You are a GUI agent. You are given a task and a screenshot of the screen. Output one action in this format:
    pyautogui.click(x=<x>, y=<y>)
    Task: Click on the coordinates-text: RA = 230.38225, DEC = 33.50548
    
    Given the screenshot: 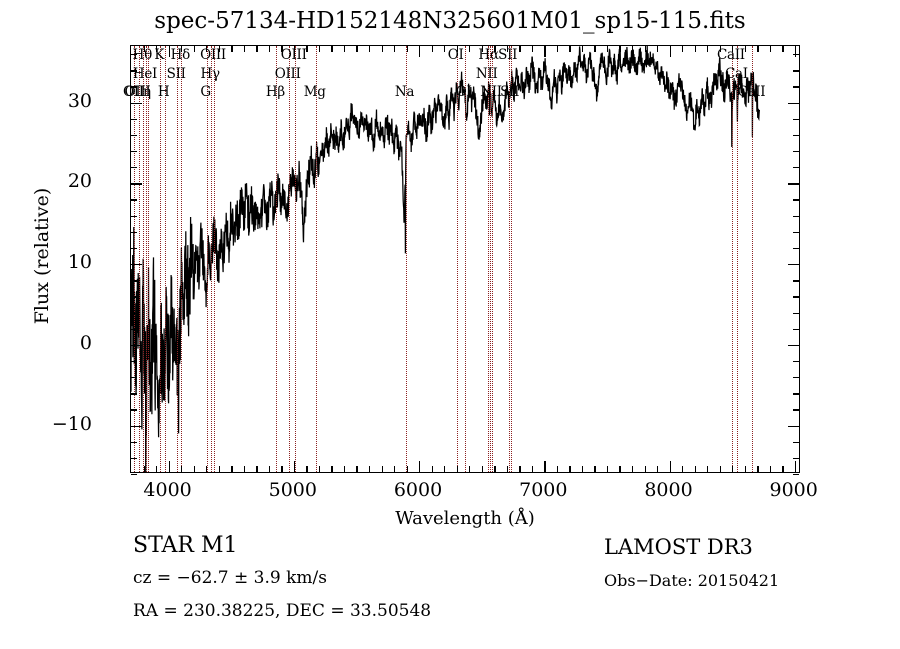 What is the action you would take?
    pyautogui.click(x=282, y=611)
    